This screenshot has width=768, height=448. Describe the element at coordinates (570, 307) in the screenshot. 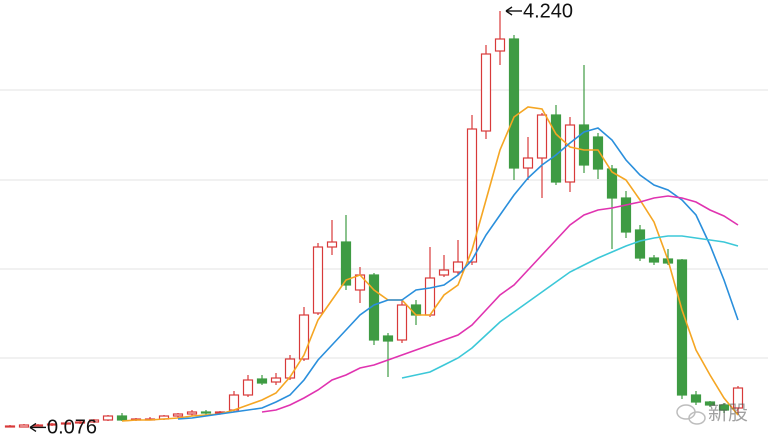

I see `moving-average-line` at that location.